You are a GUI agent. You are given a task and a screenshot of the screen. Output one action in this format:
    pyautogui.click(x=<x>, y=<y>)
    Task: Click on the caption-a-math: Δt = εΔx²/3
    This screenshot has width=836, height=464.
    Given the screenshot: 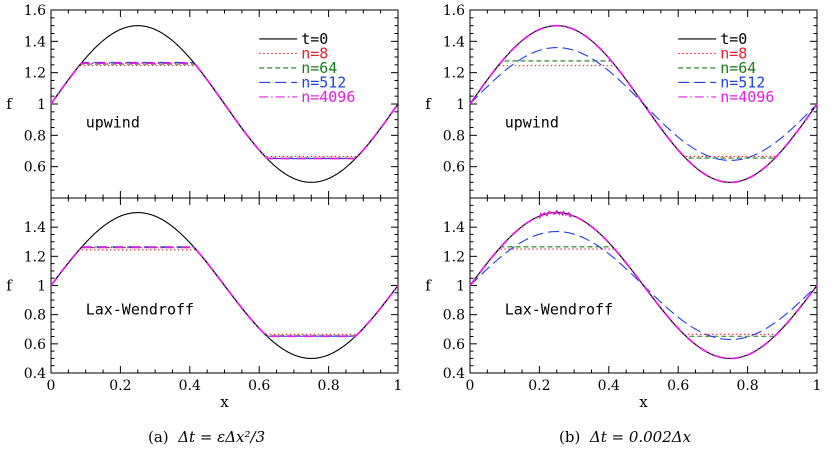 What is the action you would take?
    pyautogui.click(x=222, y=437)
    